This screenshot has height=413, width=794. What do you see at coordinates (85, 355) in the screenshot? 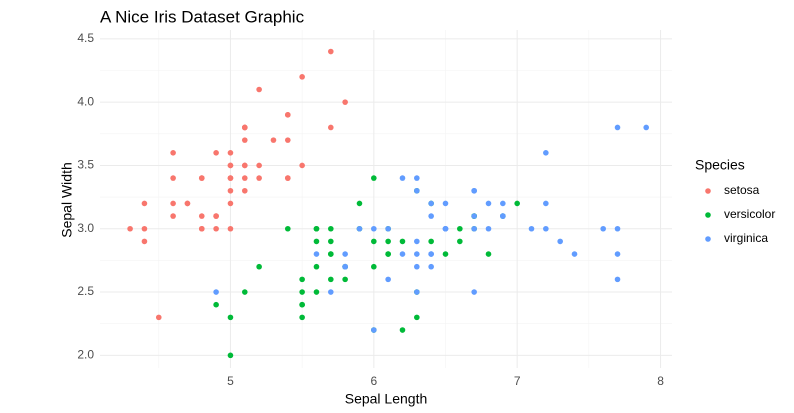
I see `y-tick-label: 2.0` at bounding box center [85, 355].